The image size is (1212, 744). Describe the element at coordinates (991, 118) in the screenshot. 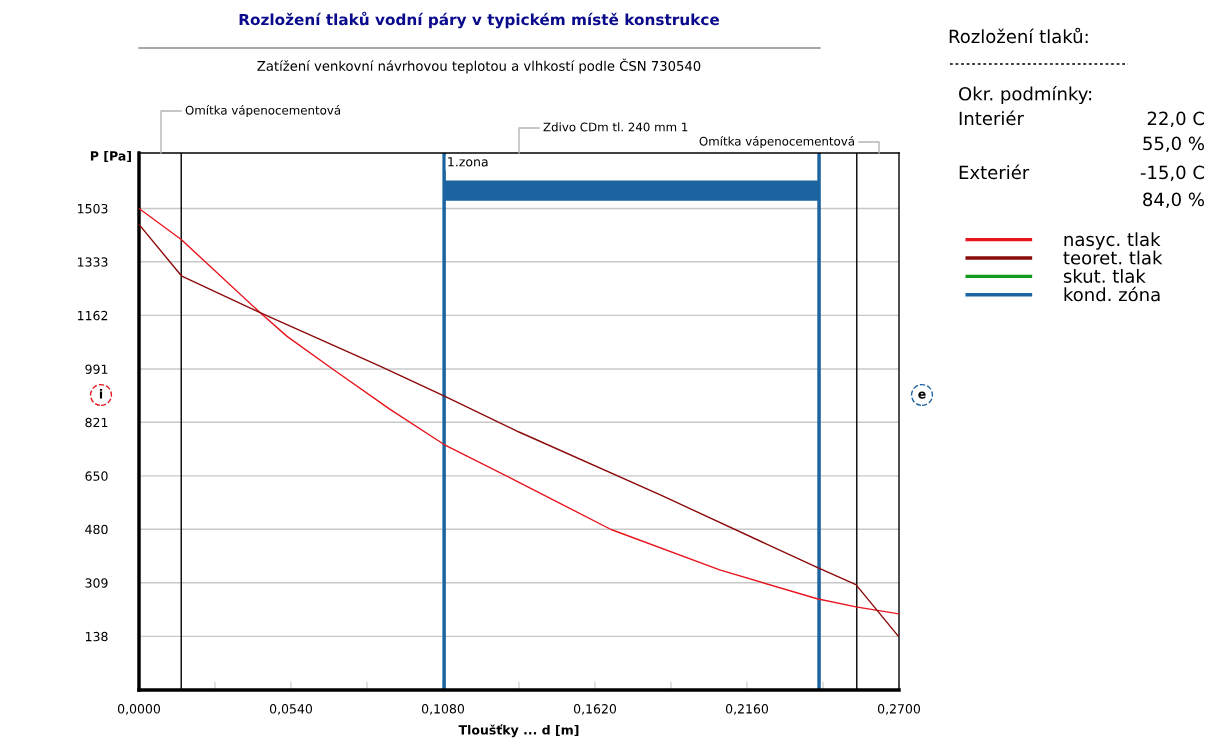

I see `text: Interiér` at that location.